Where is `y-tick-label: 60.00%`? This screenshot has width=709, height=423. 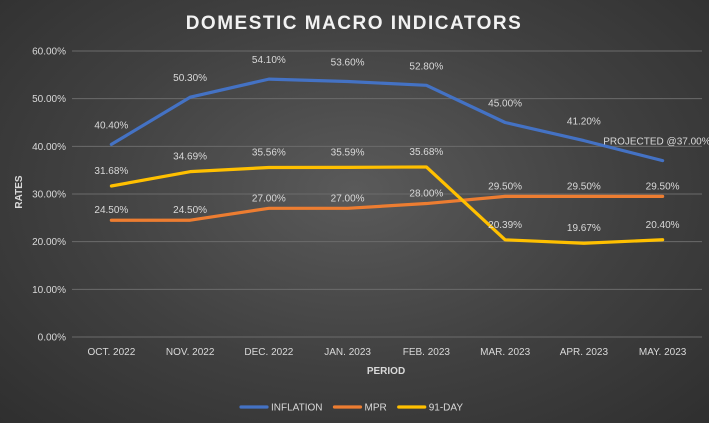 y-tick-label: 60.00% is located at coordinates (49, 52).